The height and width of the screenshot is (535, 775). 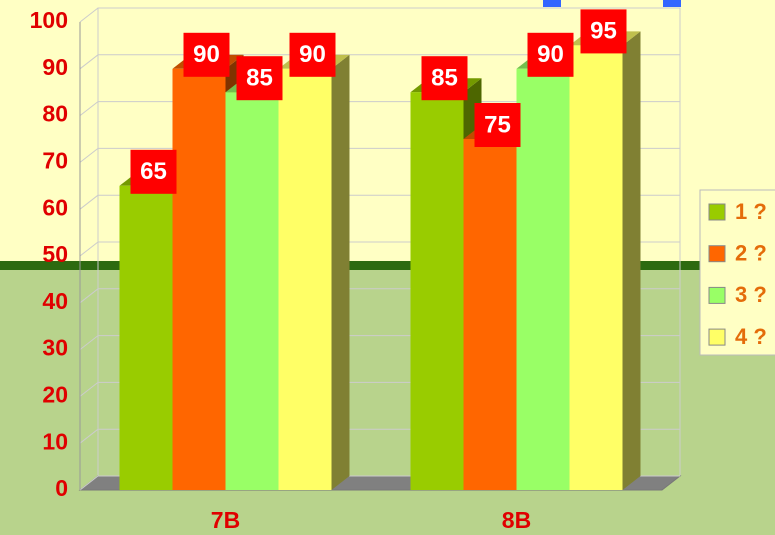 What do you see at coordinates (55, 114) in the screenshot?
I see `y-tick-label: 80` at bounding box center [55, 114].